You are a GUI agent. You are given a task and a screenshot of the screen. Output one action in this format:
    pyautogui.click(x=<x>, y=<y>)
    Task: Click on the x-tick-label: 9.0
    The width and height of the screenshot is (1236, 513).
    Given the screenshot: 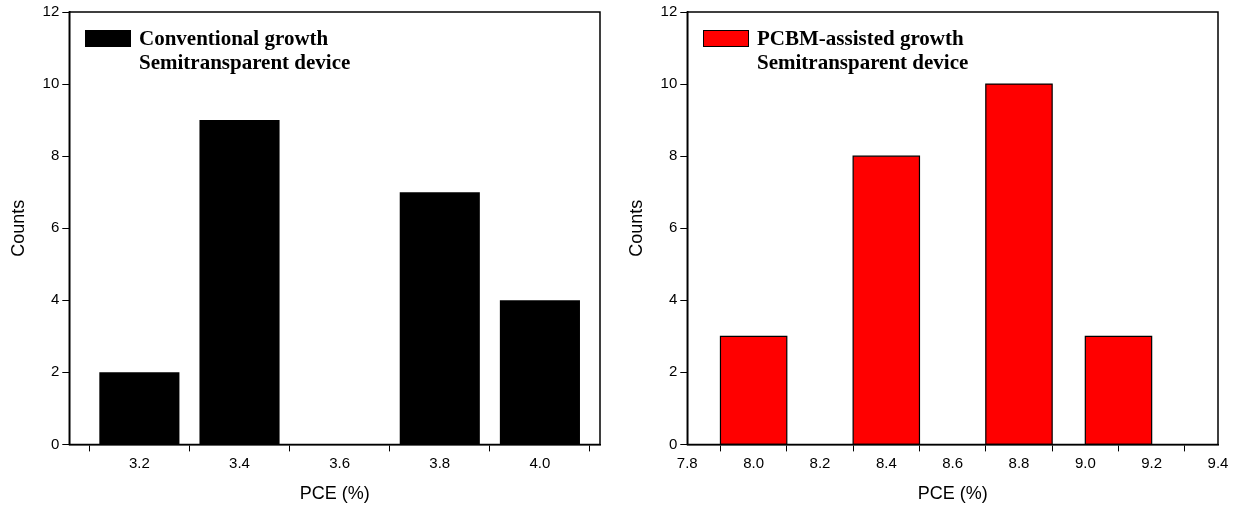 What is the action you would take?
    pyautogui.click(x=1085, y=462)
    